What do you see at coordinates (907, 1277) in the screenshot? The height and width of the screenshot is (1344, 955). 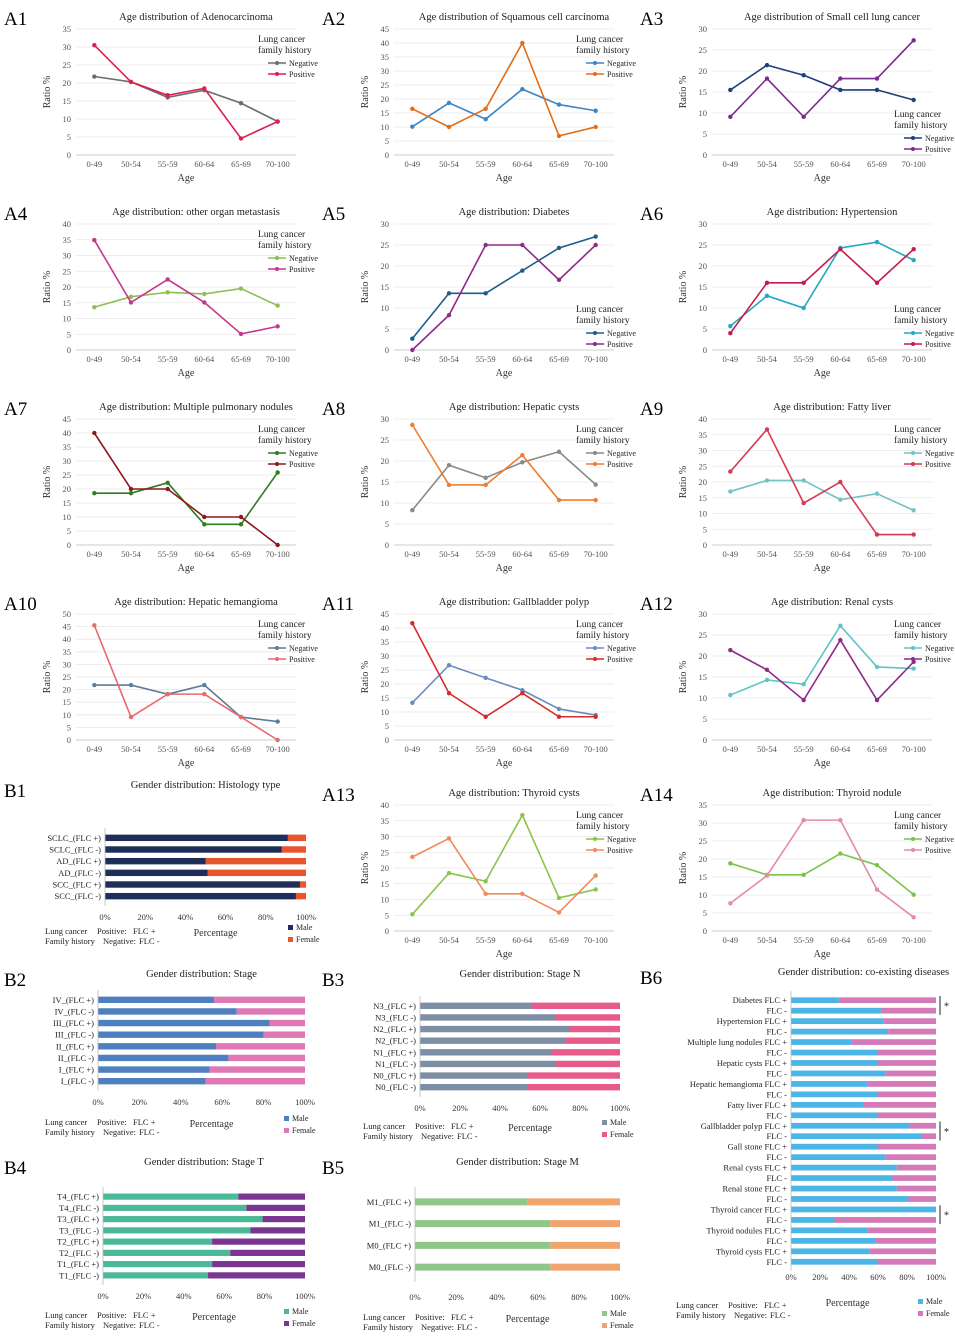 I see `x-tick-label: 80%` at bounding box center [907, 1277].